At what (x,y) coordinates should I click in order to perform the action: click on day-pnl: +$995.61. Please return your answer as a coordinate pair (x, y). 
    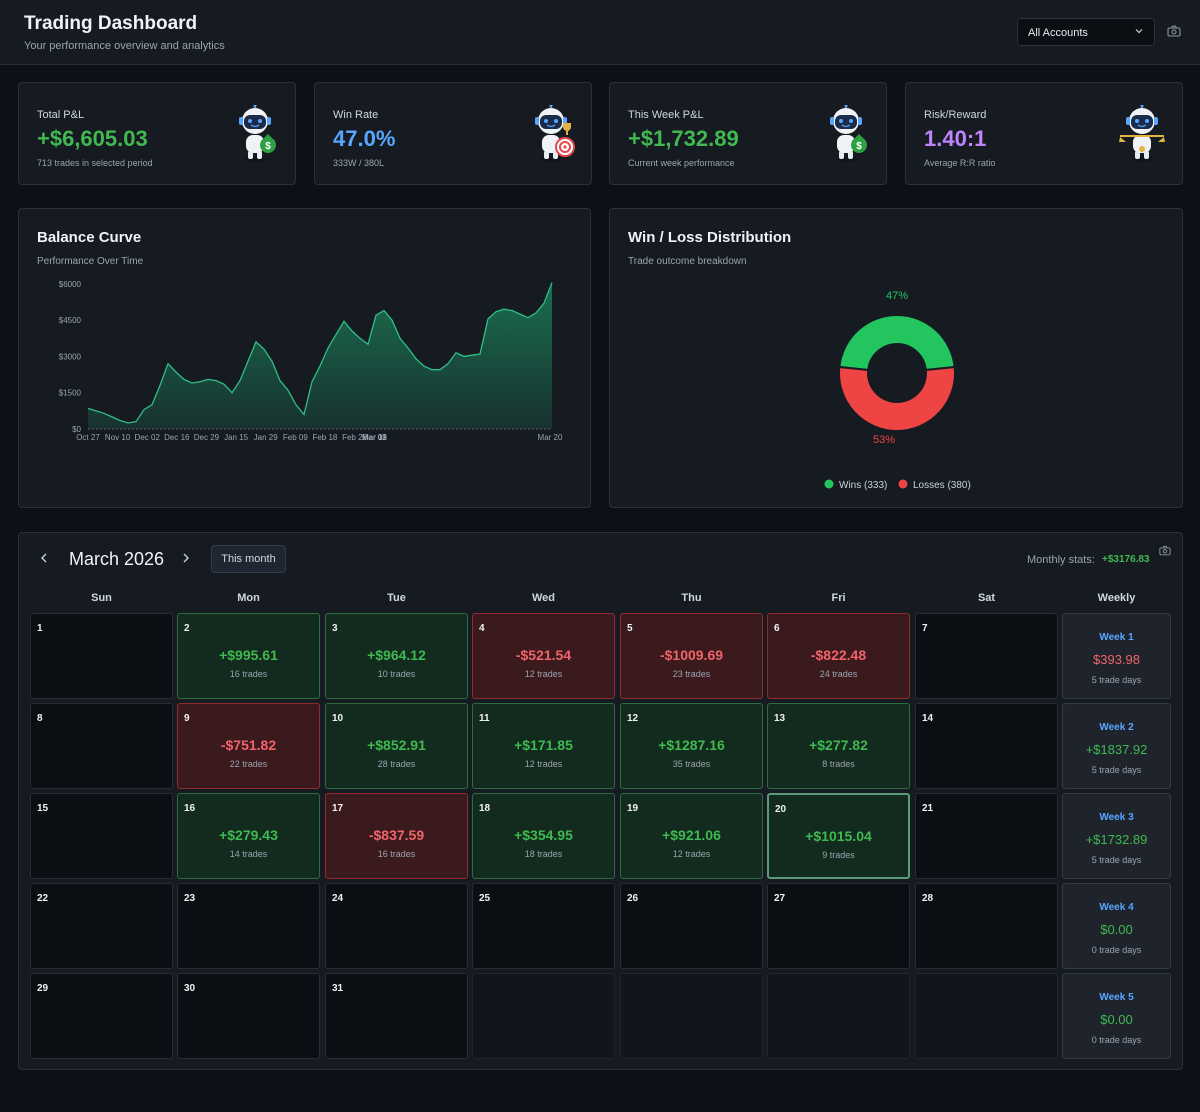
    Looking at the image, I should click on (248, 655).